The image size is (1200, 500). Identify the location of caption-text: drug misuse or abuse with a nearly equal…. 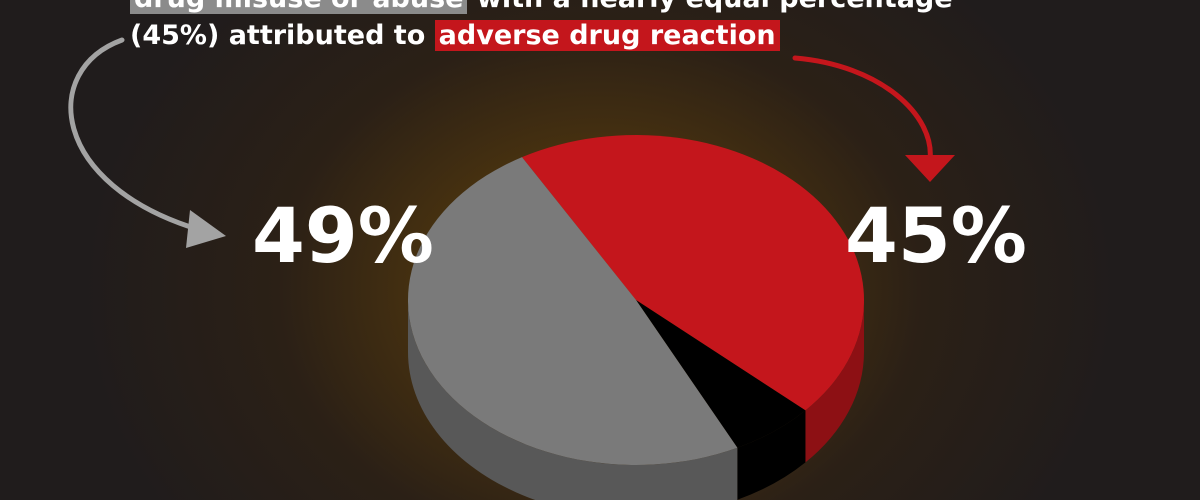
(590, 27).